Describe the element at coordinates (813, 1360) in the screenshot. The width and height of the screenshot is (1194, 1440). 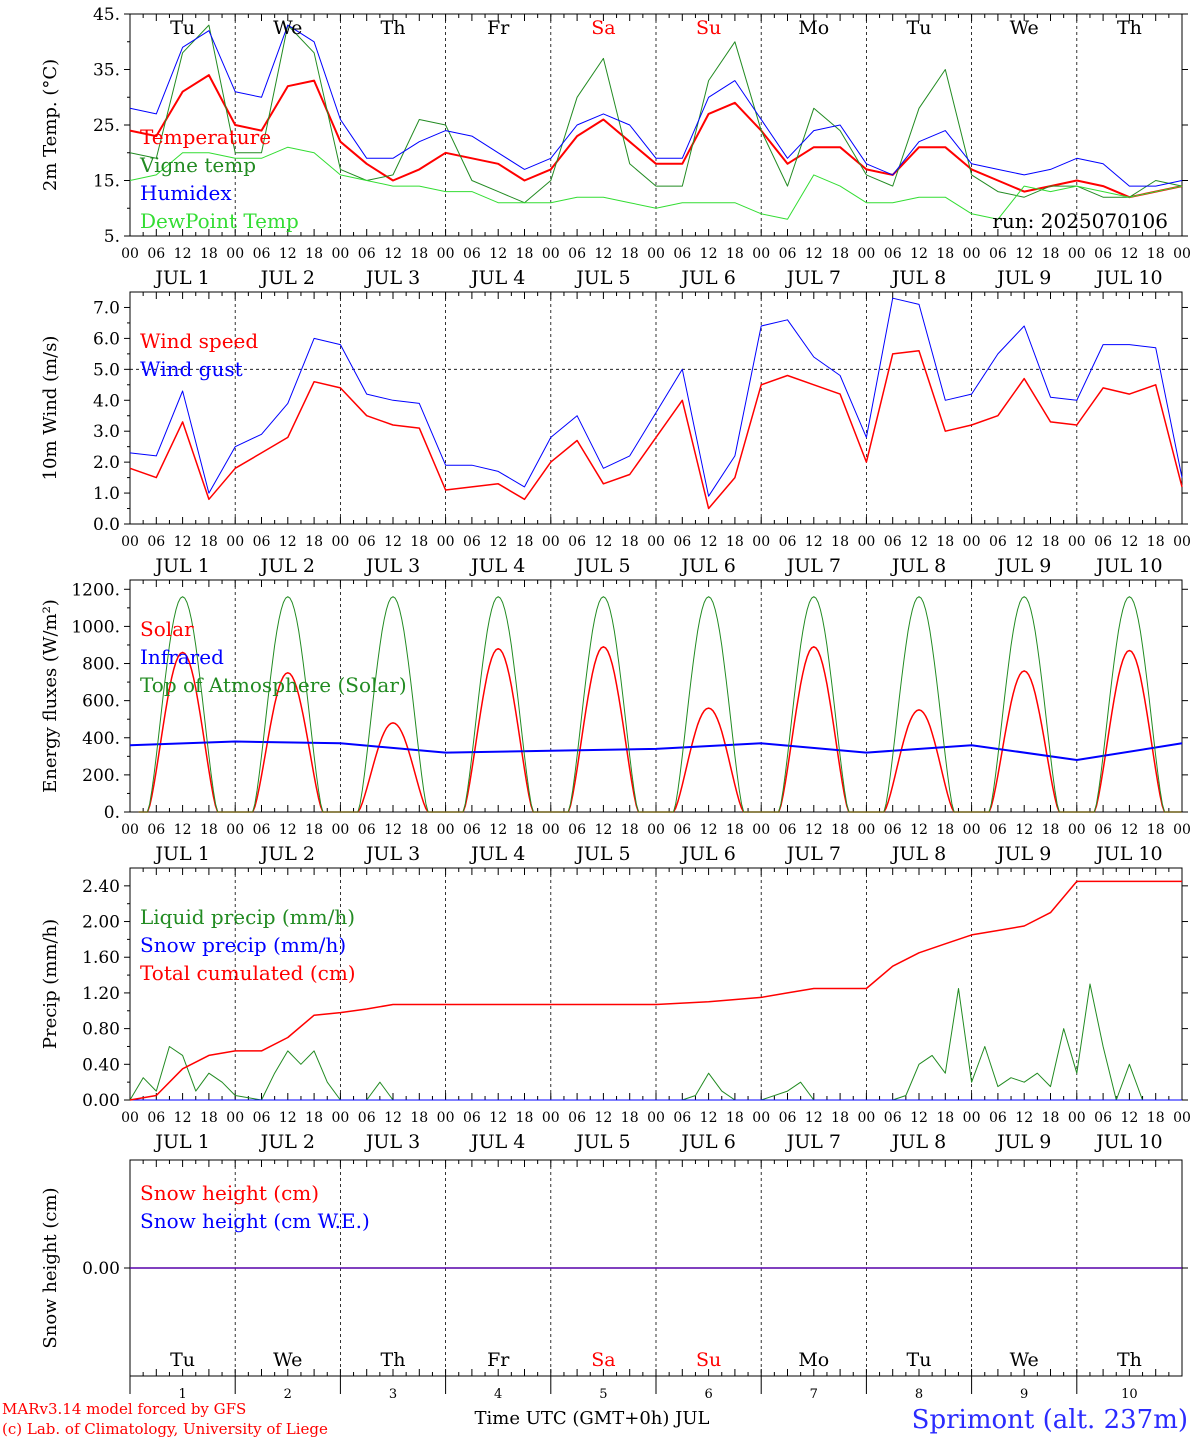
I see `day-abbr-label: Mo` at that location.